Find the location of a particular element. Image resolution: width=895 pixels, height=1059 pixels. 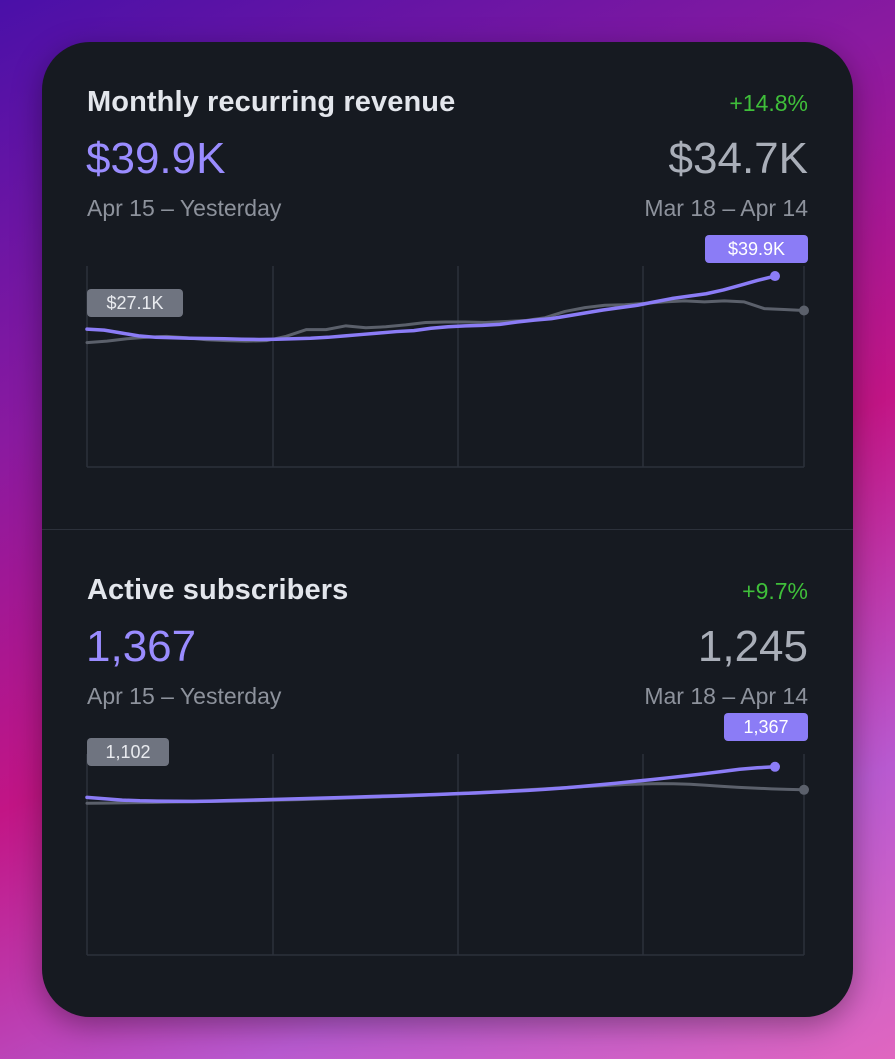

subscribers-end-value-label: 1,367 is located at coordinates (765, 727).